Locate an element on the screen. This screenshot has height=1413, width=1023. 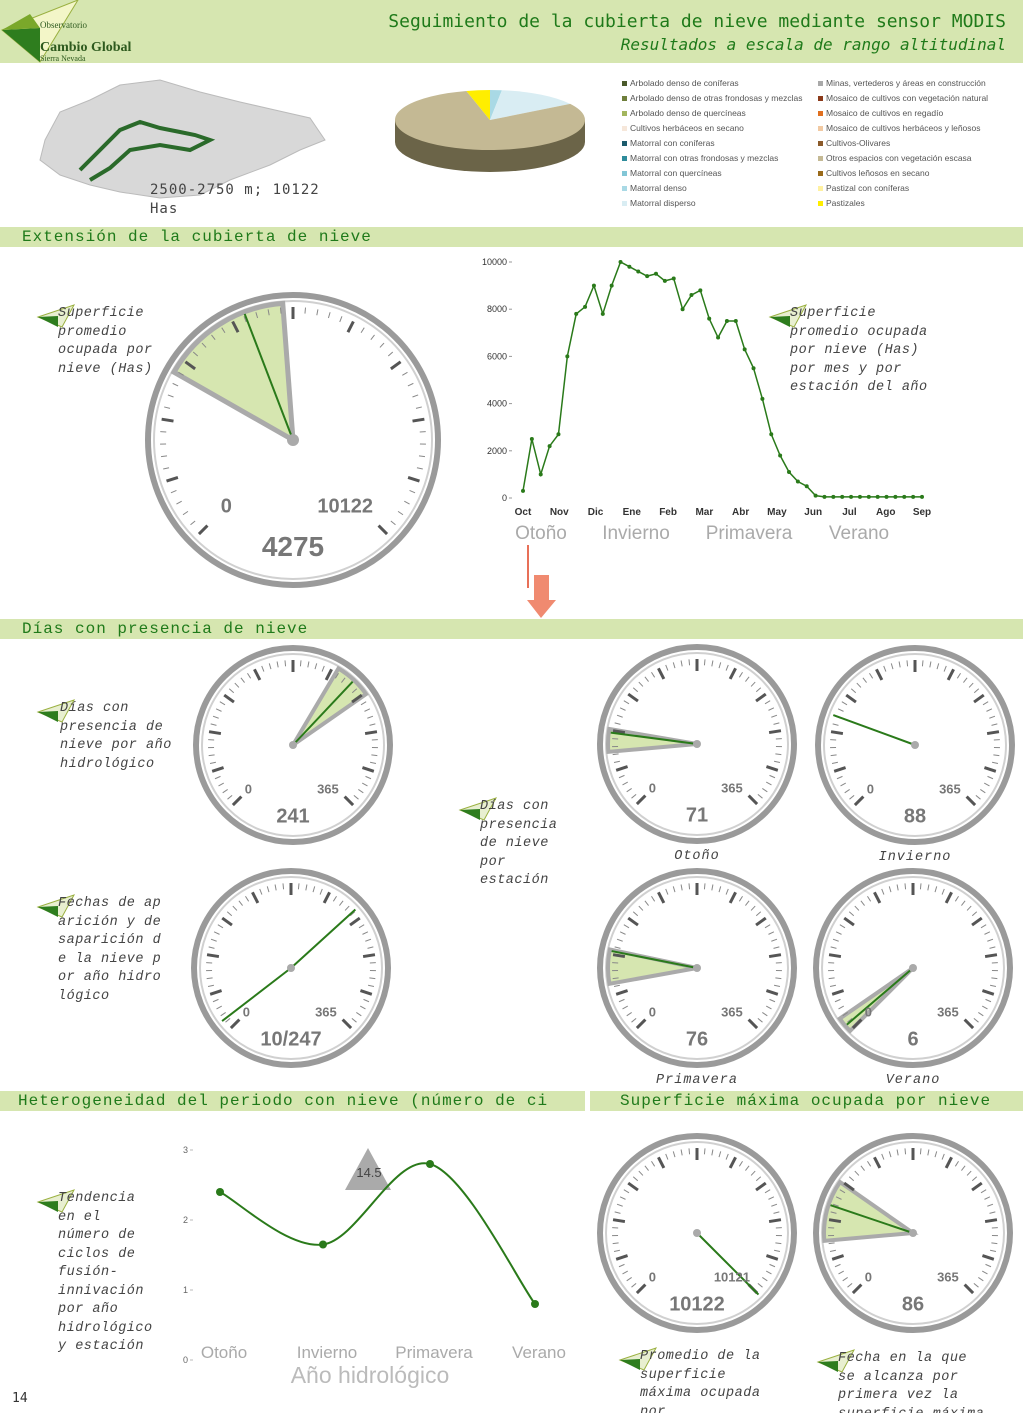
gauge-range is located at coordinates (652, 967).